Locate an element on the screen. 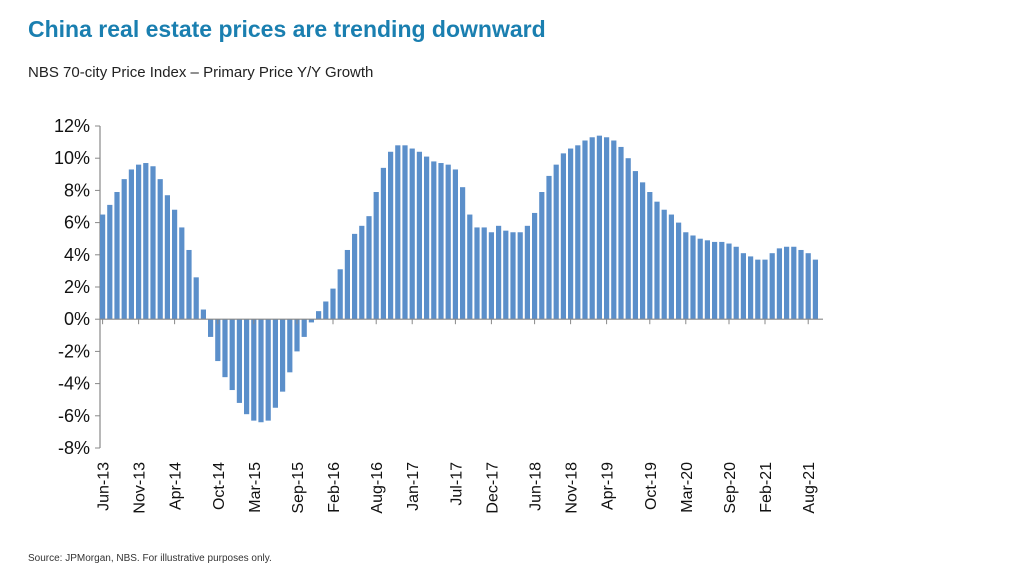  y-tick-label: 12% is located at coordinates (72, 126).